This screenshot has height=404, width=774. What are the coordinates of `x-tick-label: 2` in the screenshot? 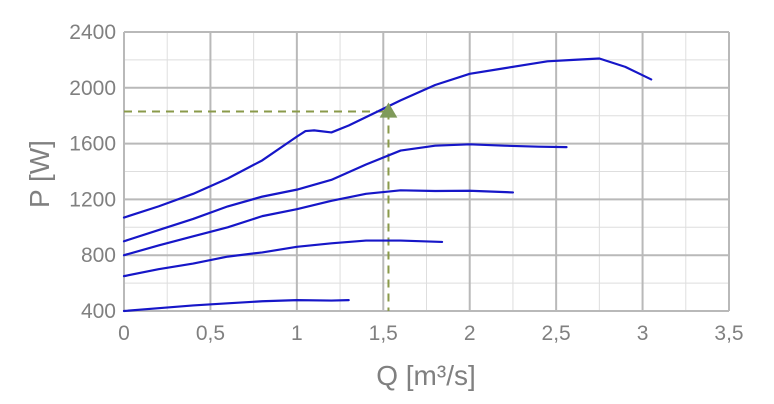 It's located at (470, 333).